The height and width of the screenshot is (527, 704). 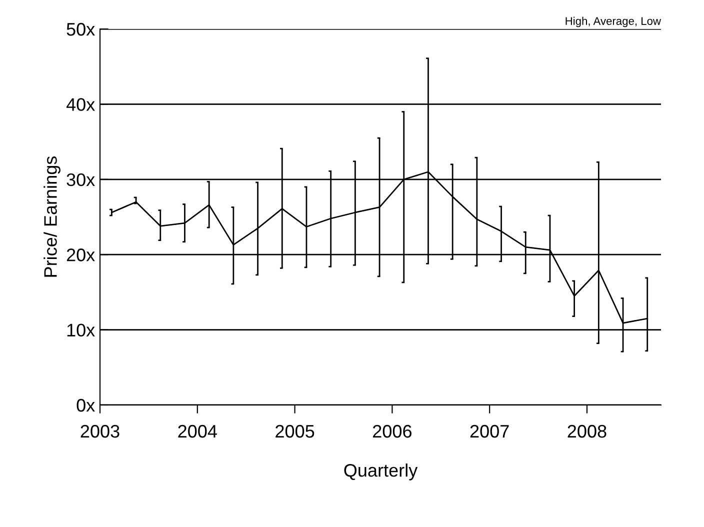 What do you see at coordinates (80, 104) in the screenshot?
I see `y-tick-label: 40x` at bounding box center [80, 104].